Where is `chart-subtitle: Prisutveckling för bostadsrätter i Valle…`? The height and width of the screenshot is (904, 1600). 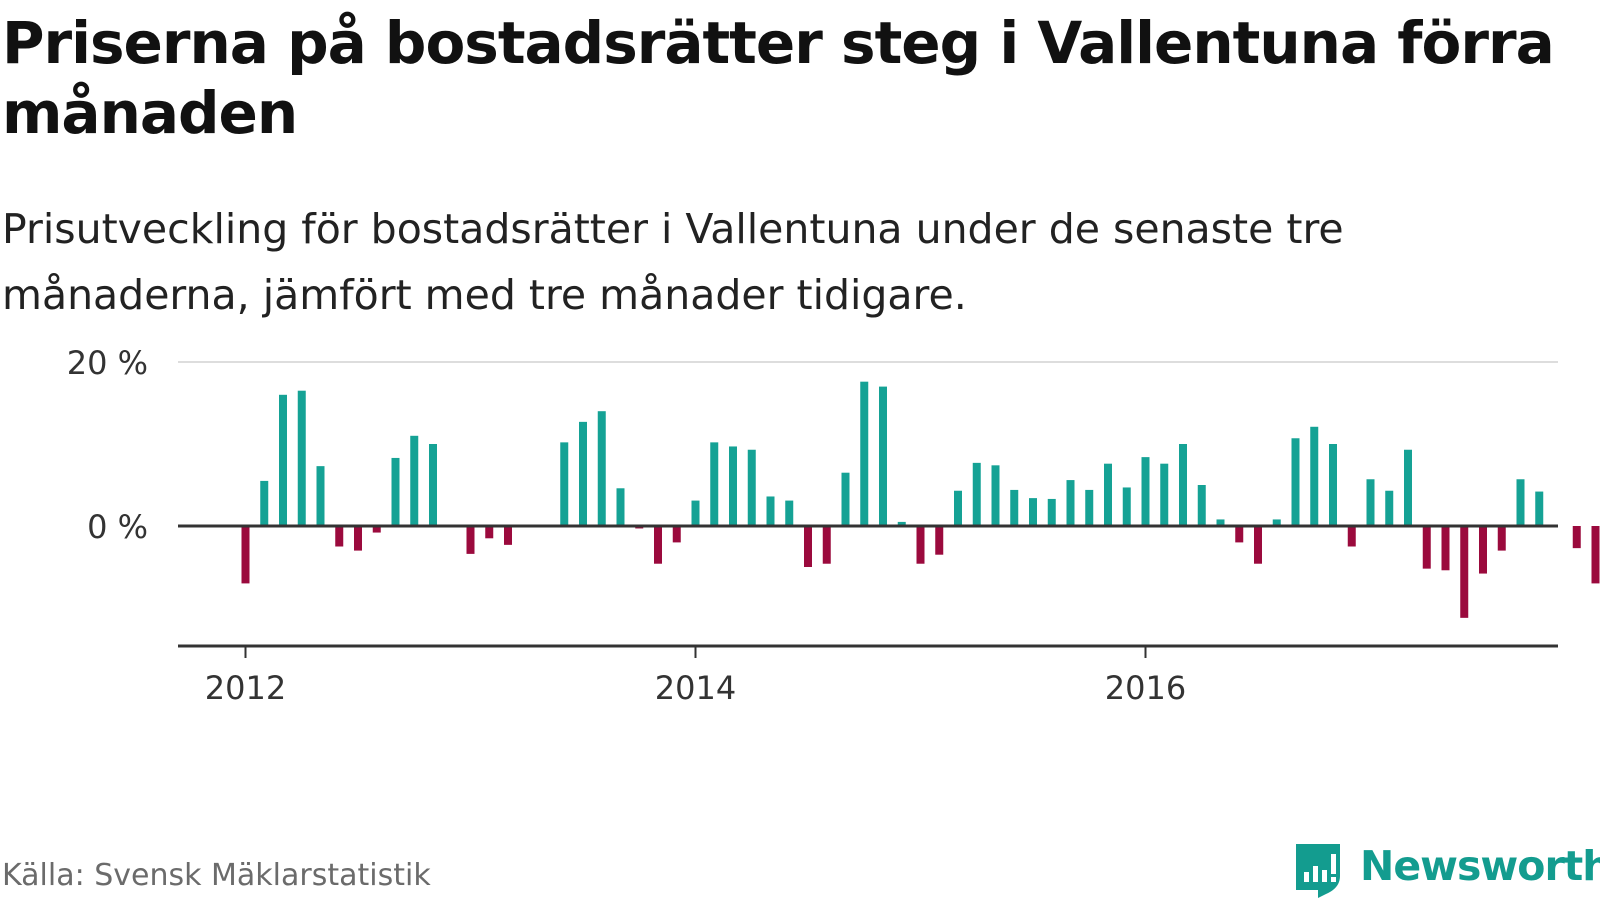 chart-subtitle: Prisutveckling för bostadsrätter i Valle… is located at coordinates (782, 262).